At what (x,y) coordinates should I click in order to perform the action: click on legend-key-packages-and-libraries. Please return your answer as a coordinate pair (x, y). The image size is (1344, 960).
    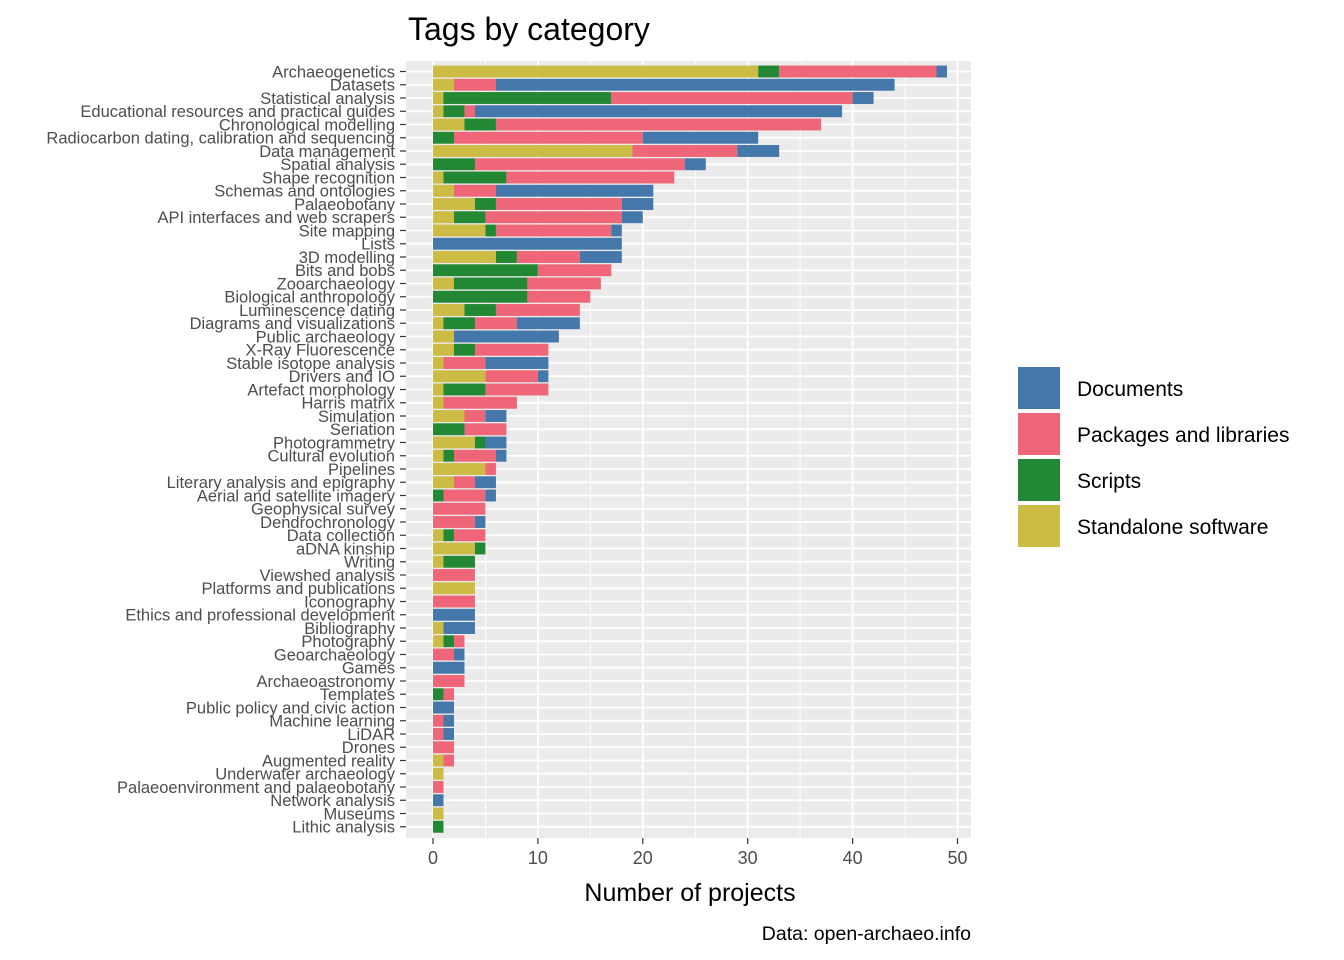
    Looking at the image, I should click on (1039, 434).